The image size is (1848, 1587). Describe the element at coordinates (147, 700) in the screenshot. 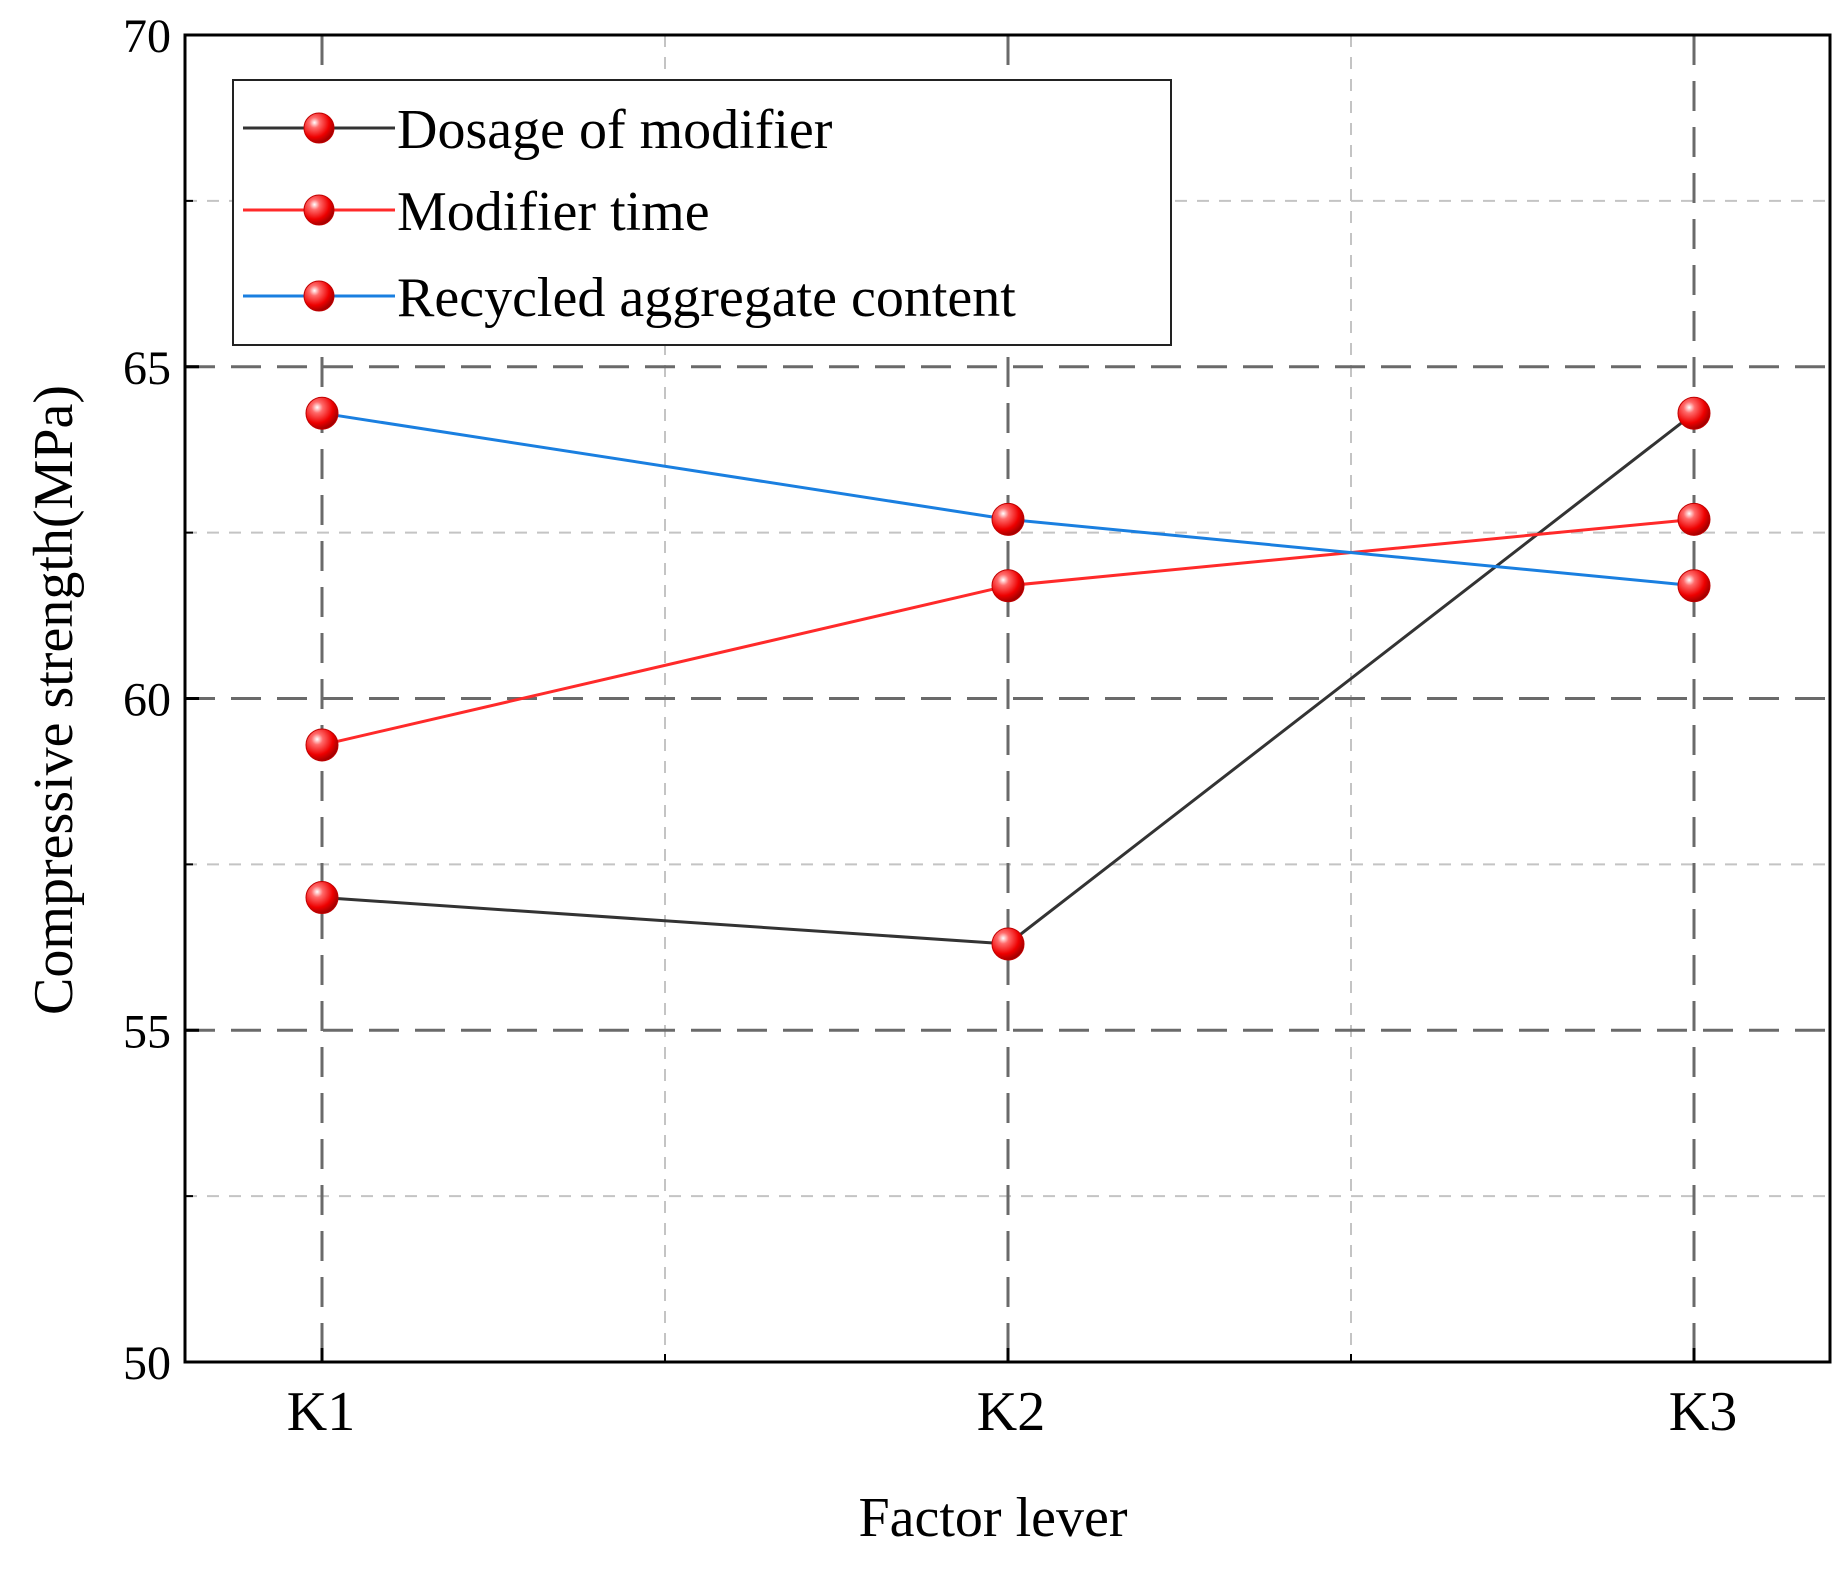

I see `y-tick-label: 60` at that location.